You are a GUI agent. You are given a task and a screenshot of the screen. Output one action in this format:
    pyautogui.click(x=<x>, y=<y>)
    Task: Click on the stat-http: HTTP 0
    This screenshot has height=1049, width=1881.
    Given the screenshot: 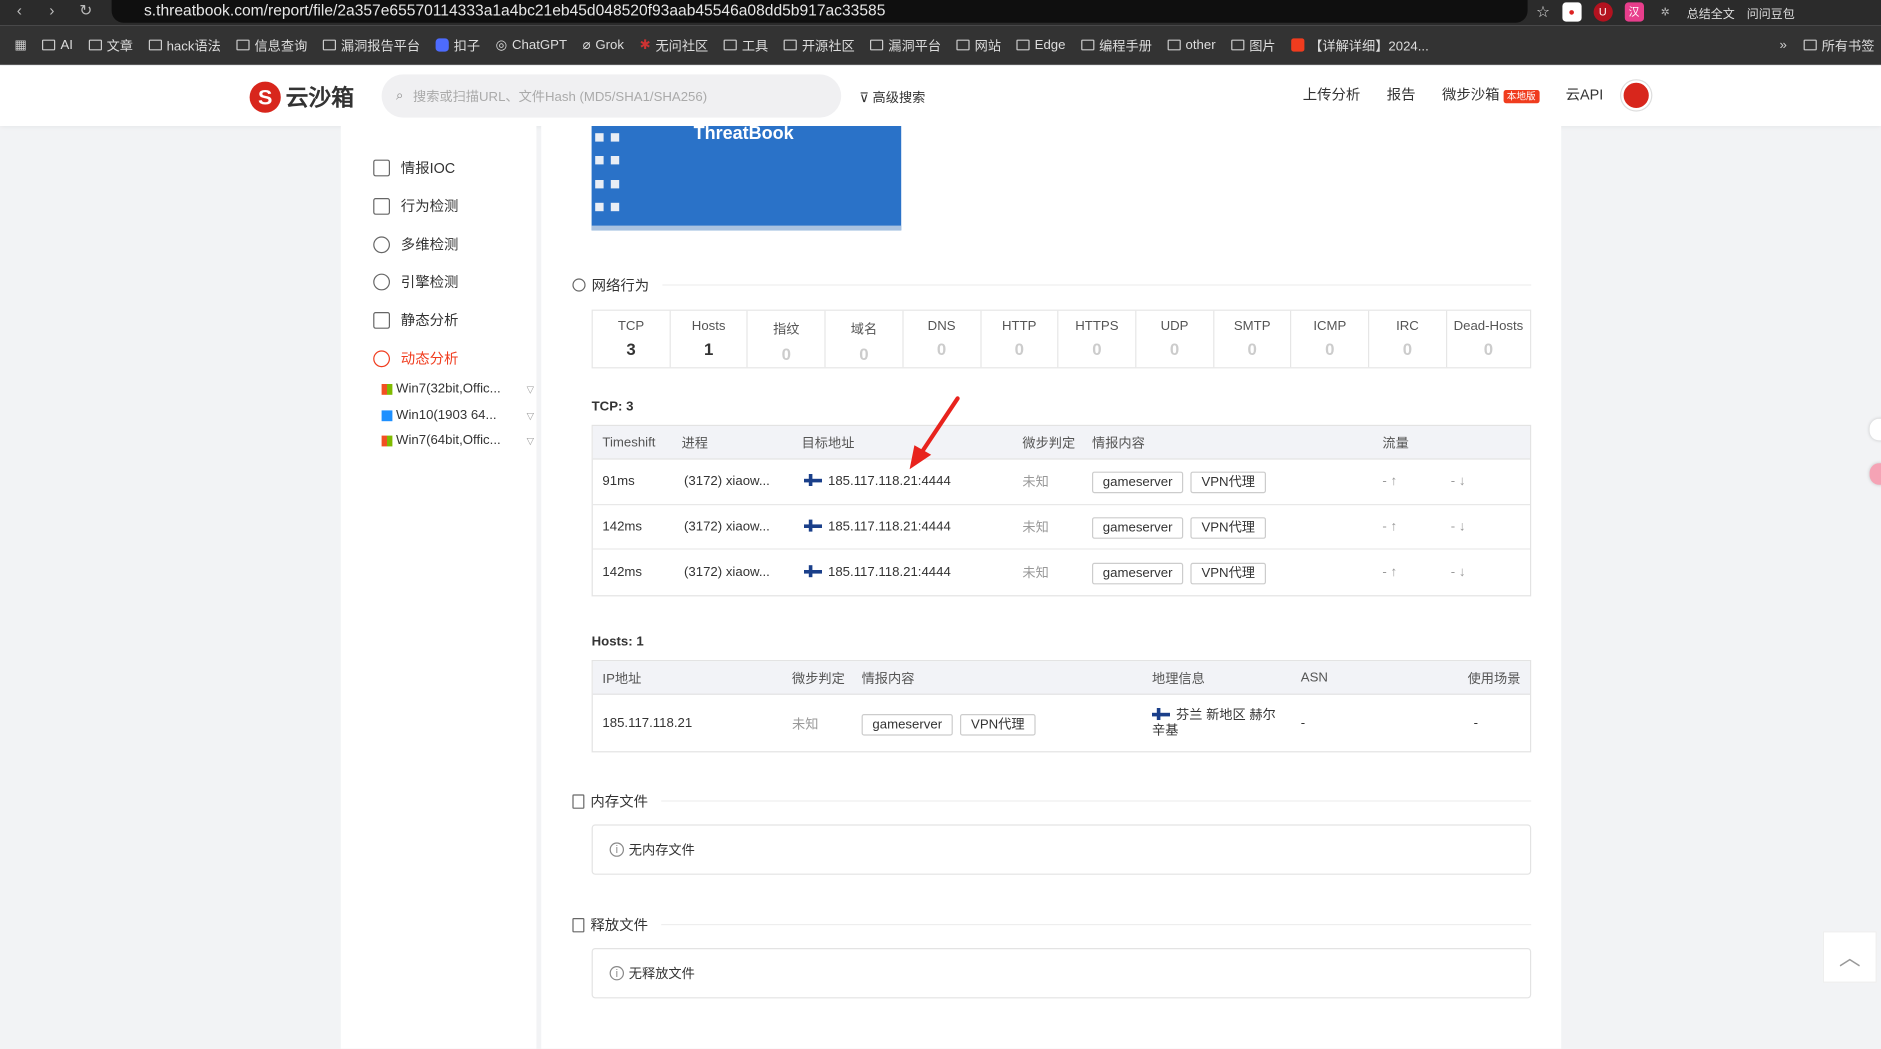 What is the action you would take?
    pyautogui.click(x=1020, y=339)
    